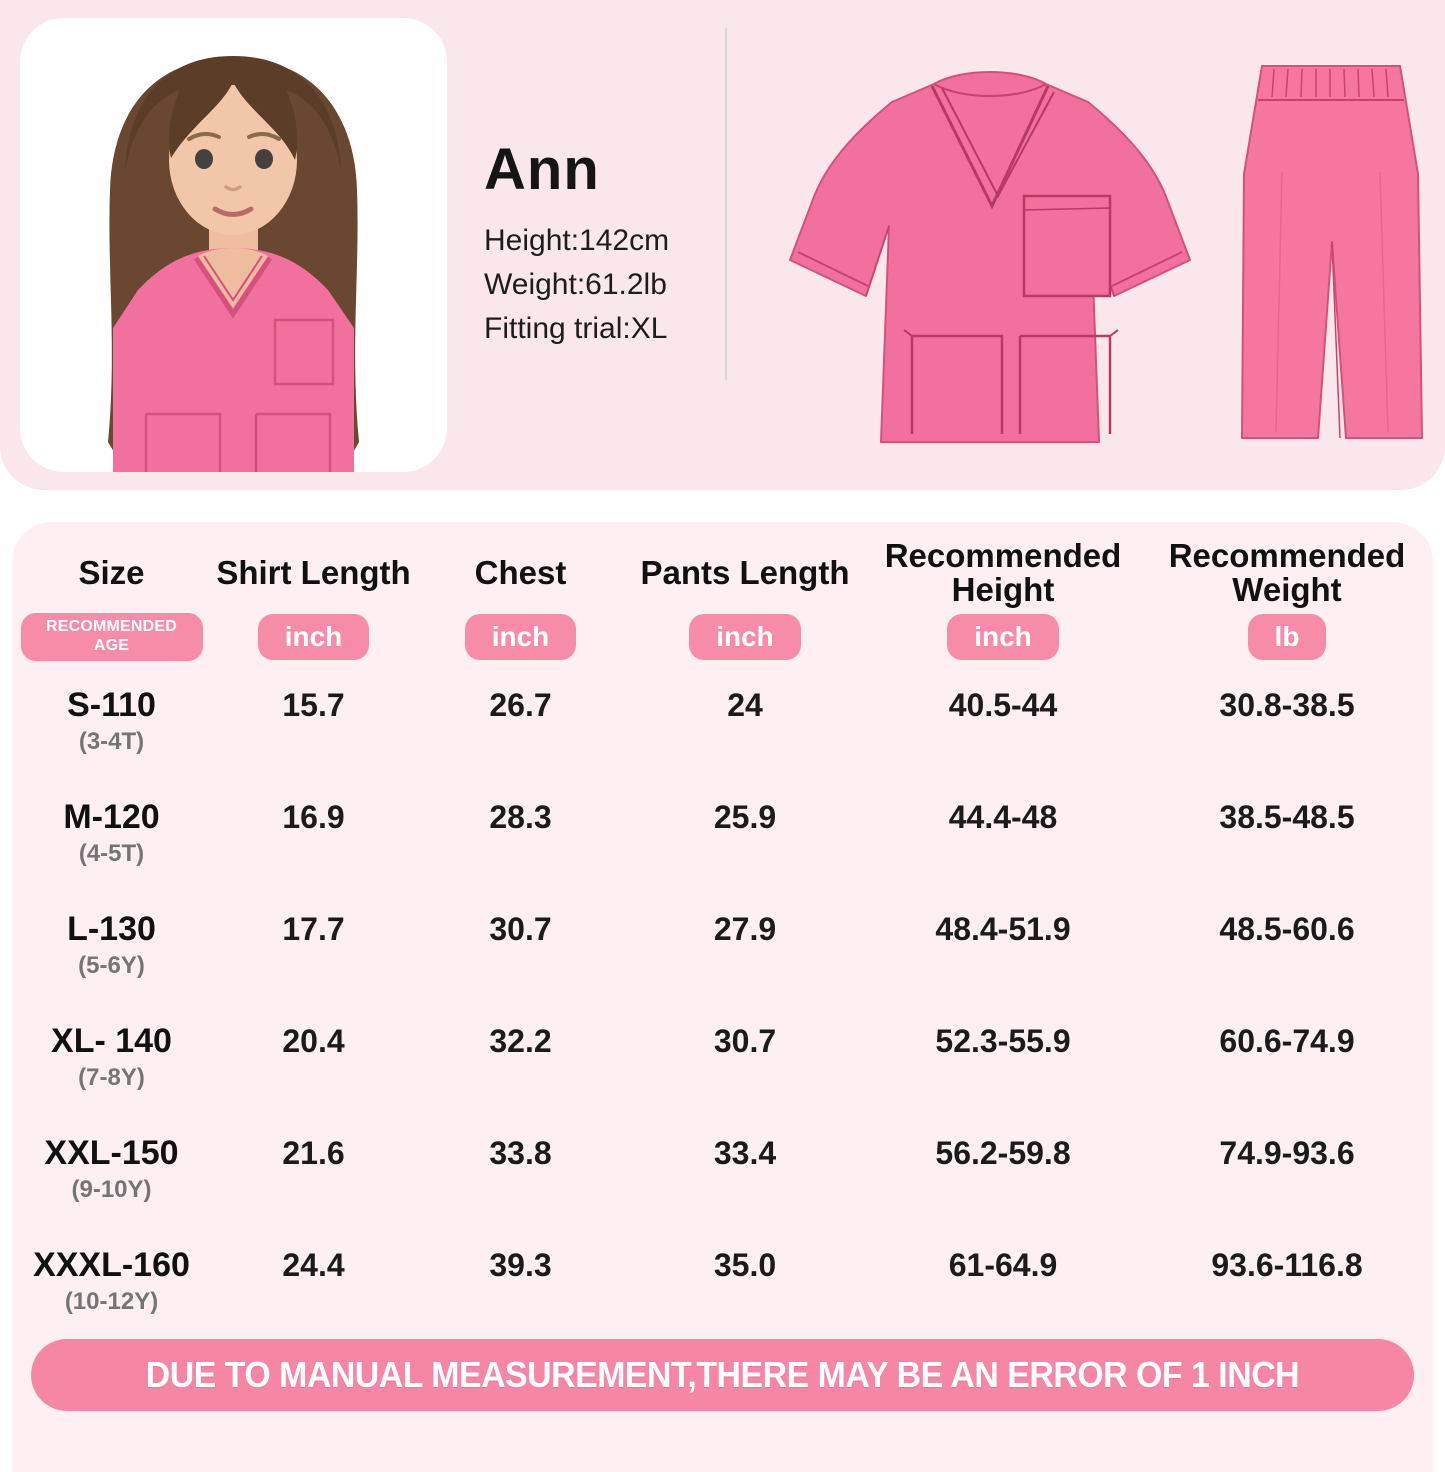 The height and width of the screenshot is (1472, 1445). I want to click on shirt-length-value: 16.9, so click(313, 817).